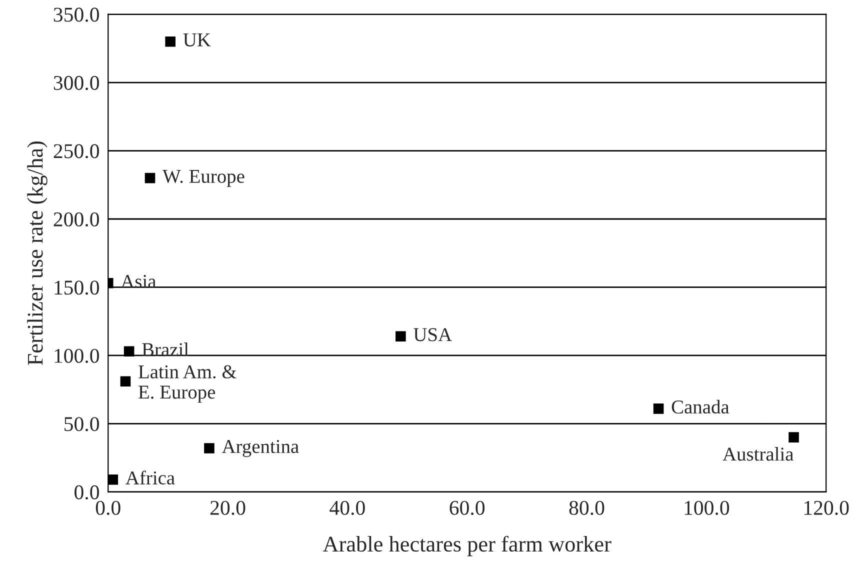 This screenshot has height=572, width=865. I want to click on x-tick-label: 80.0, so click(586, 508).